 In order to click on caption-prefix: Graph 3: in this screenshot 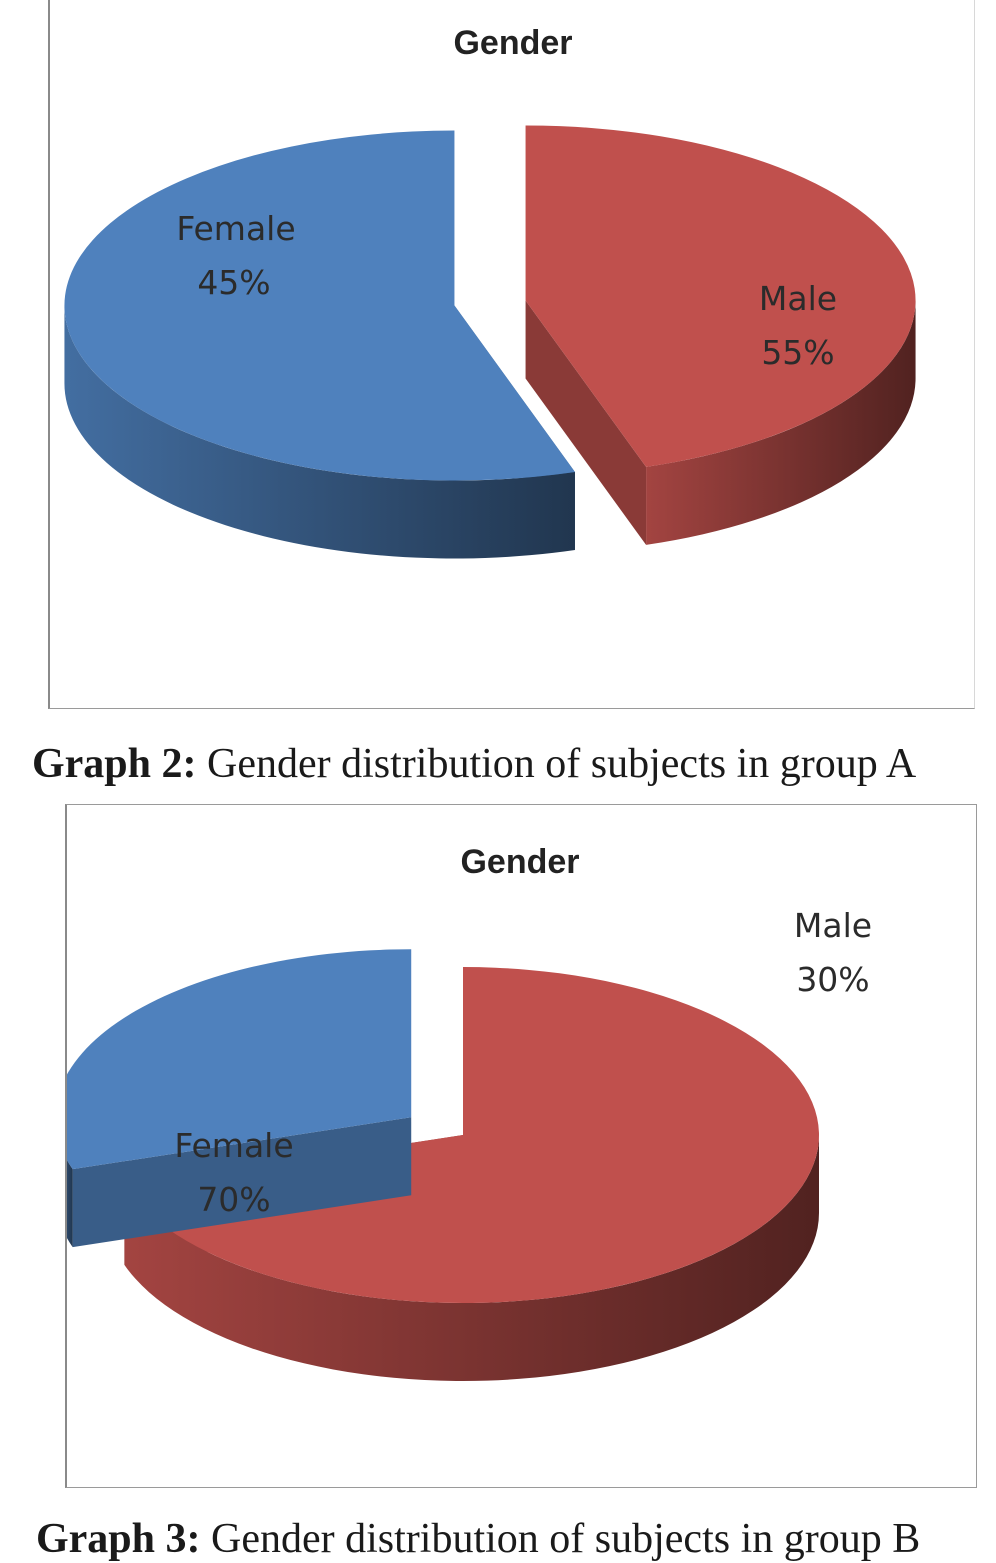, I will do `click(118, 1539)`.